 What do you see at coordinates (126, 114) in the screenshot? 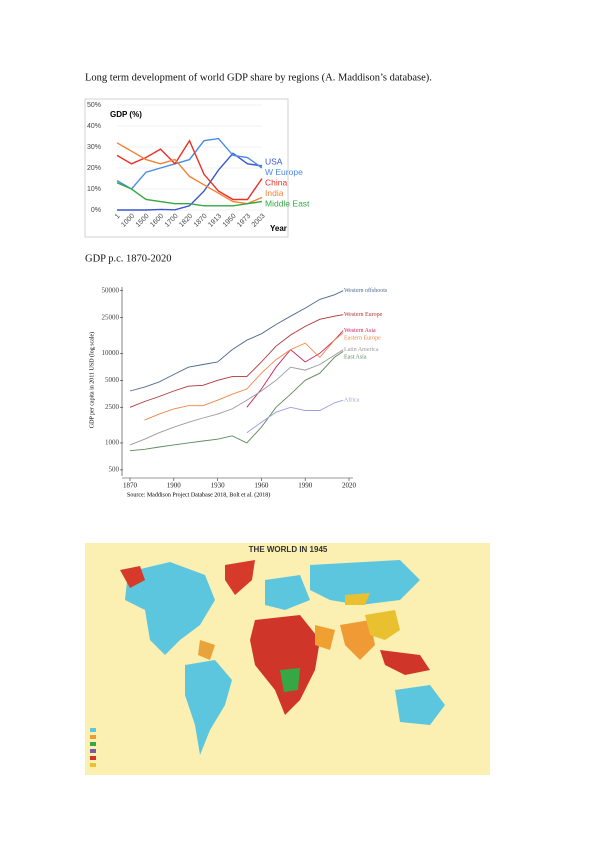
I see `axis-title: GDP (%)` at bounding box center [126, 114].